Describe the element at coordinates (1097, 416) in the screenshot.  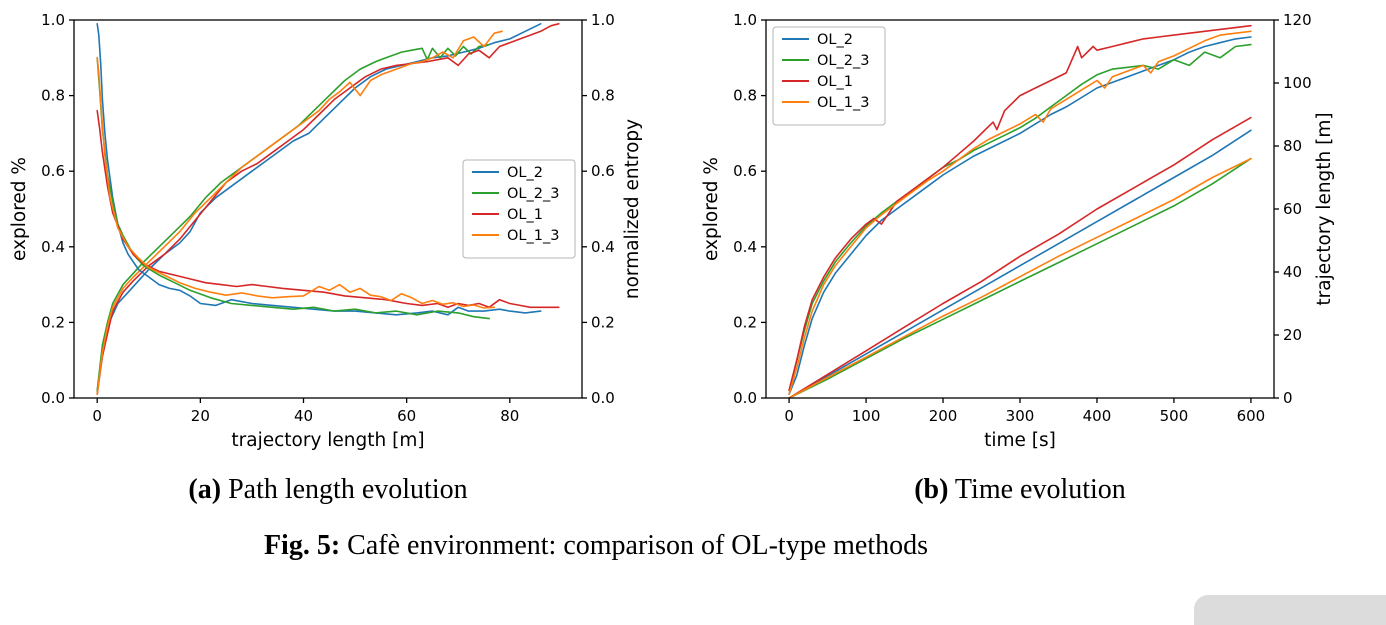
I see `svg-text: 400` at that location.